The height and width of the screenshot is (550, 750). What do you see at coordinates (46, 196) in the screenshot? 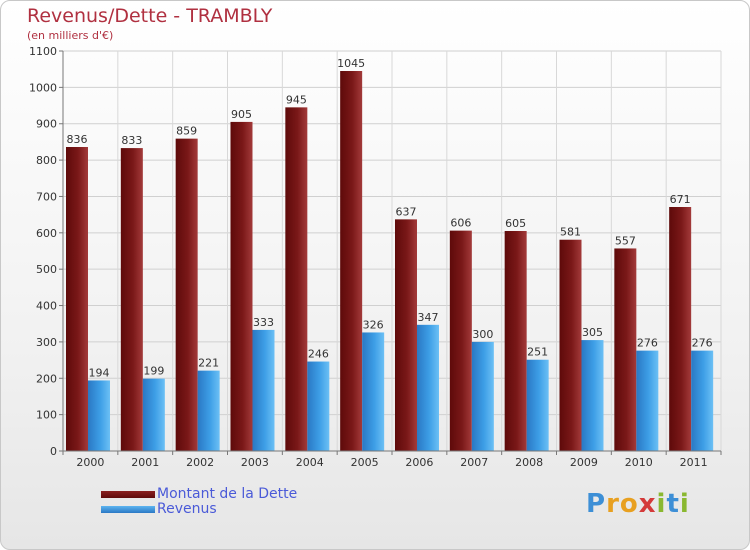
I see `y-tick-label: 700` at bounding box center [46, 196].